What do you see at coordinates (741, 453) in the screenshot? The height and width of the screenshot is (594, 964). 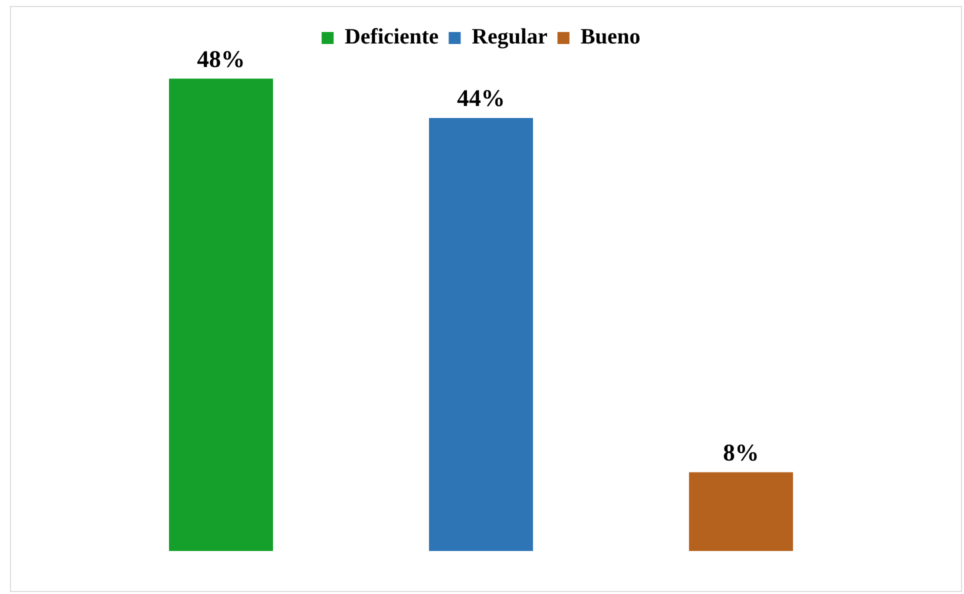 I see `data-label: 8%` at bounding box center [741, 453].